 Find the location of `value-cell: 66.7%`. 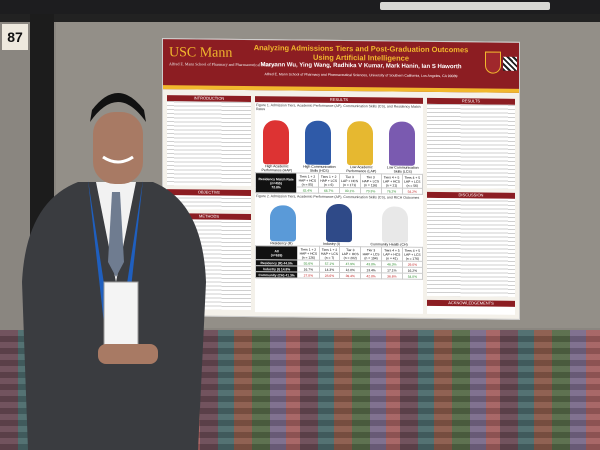

value-cell: 66.7% is located at coordinates (329, 190).